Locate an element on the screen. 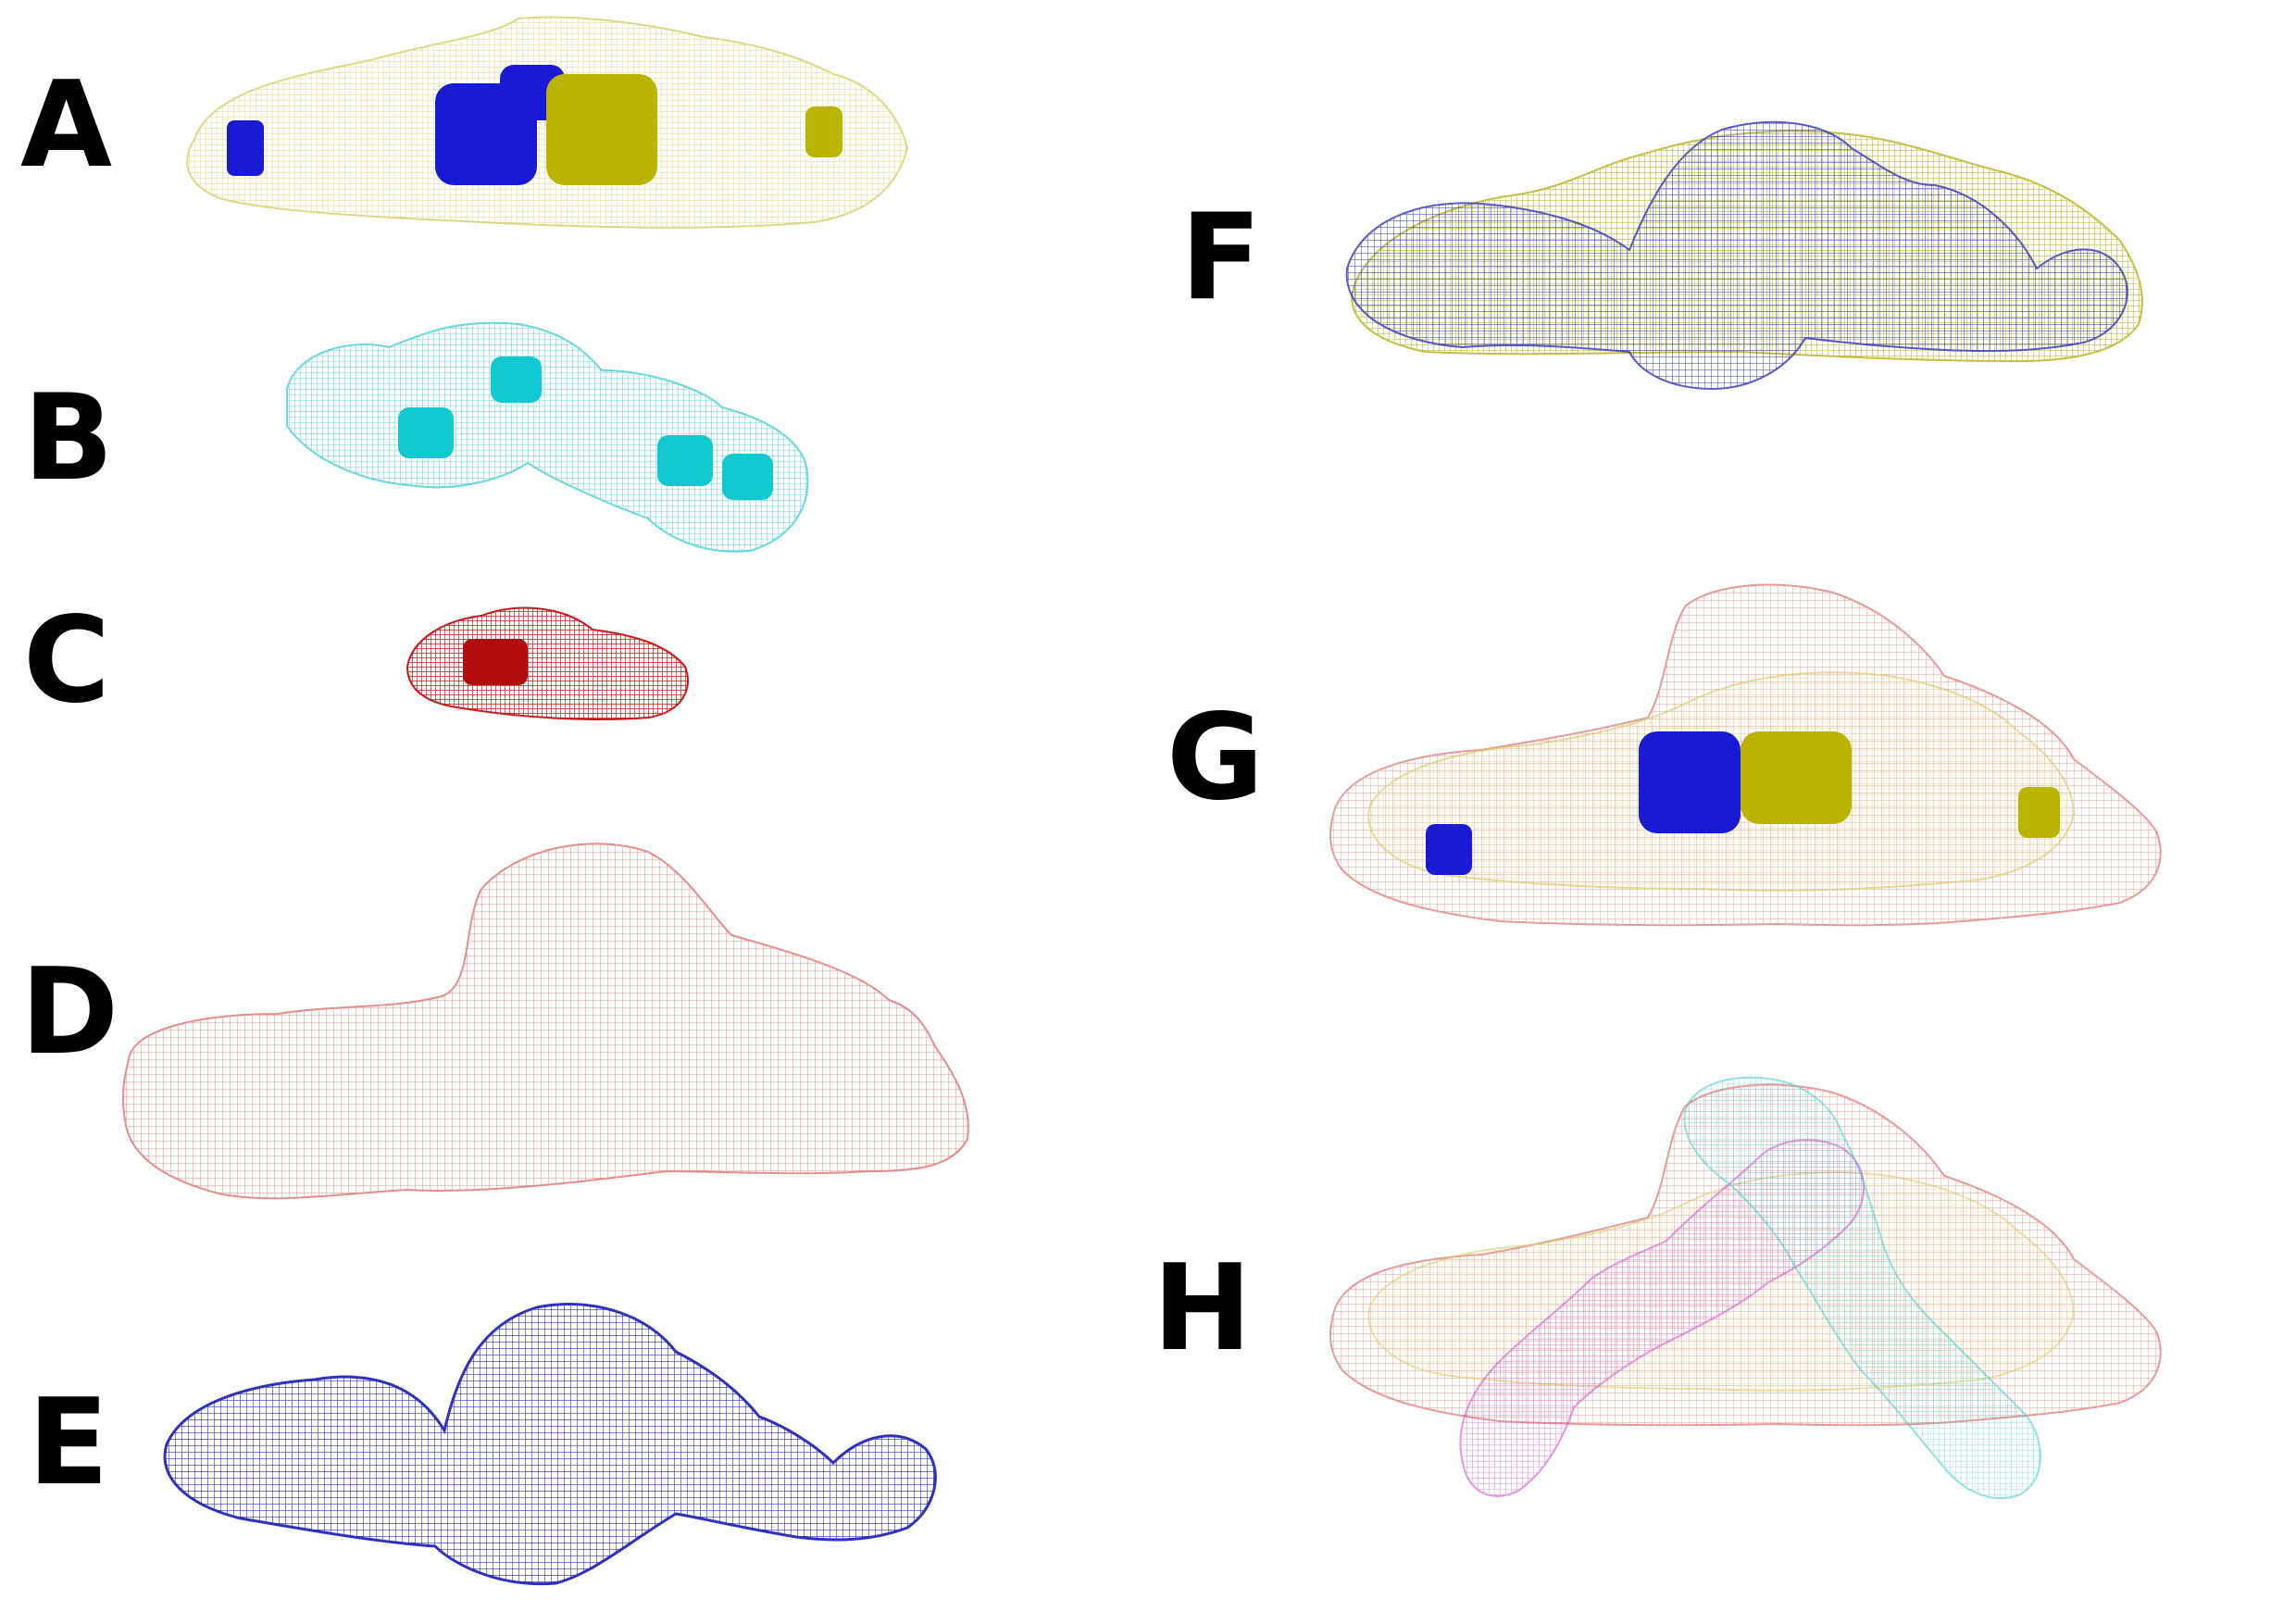 This screenshot has width=2296, height=1624. panel-d-mesh is located at coordinates (545, 1021).